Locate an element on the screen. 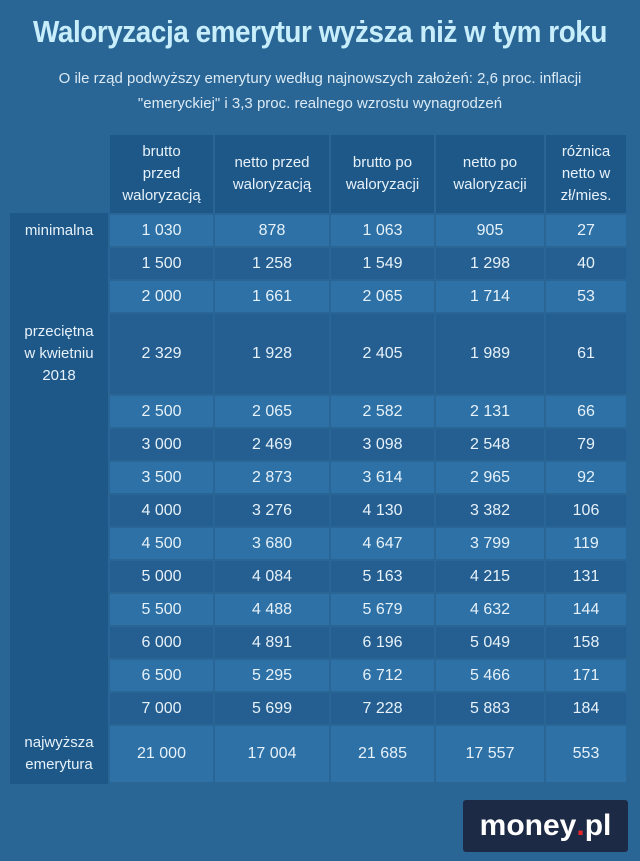 The width and height of the screenshot is (640, 861). table-cell: 7 228 is located at coordinates (382, 708).